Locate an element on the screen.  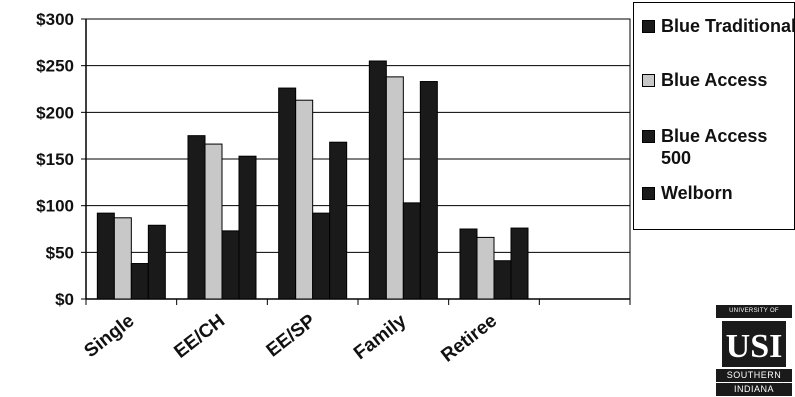
bar-blue-access-ee-sp is located at coordinates (304, 199).